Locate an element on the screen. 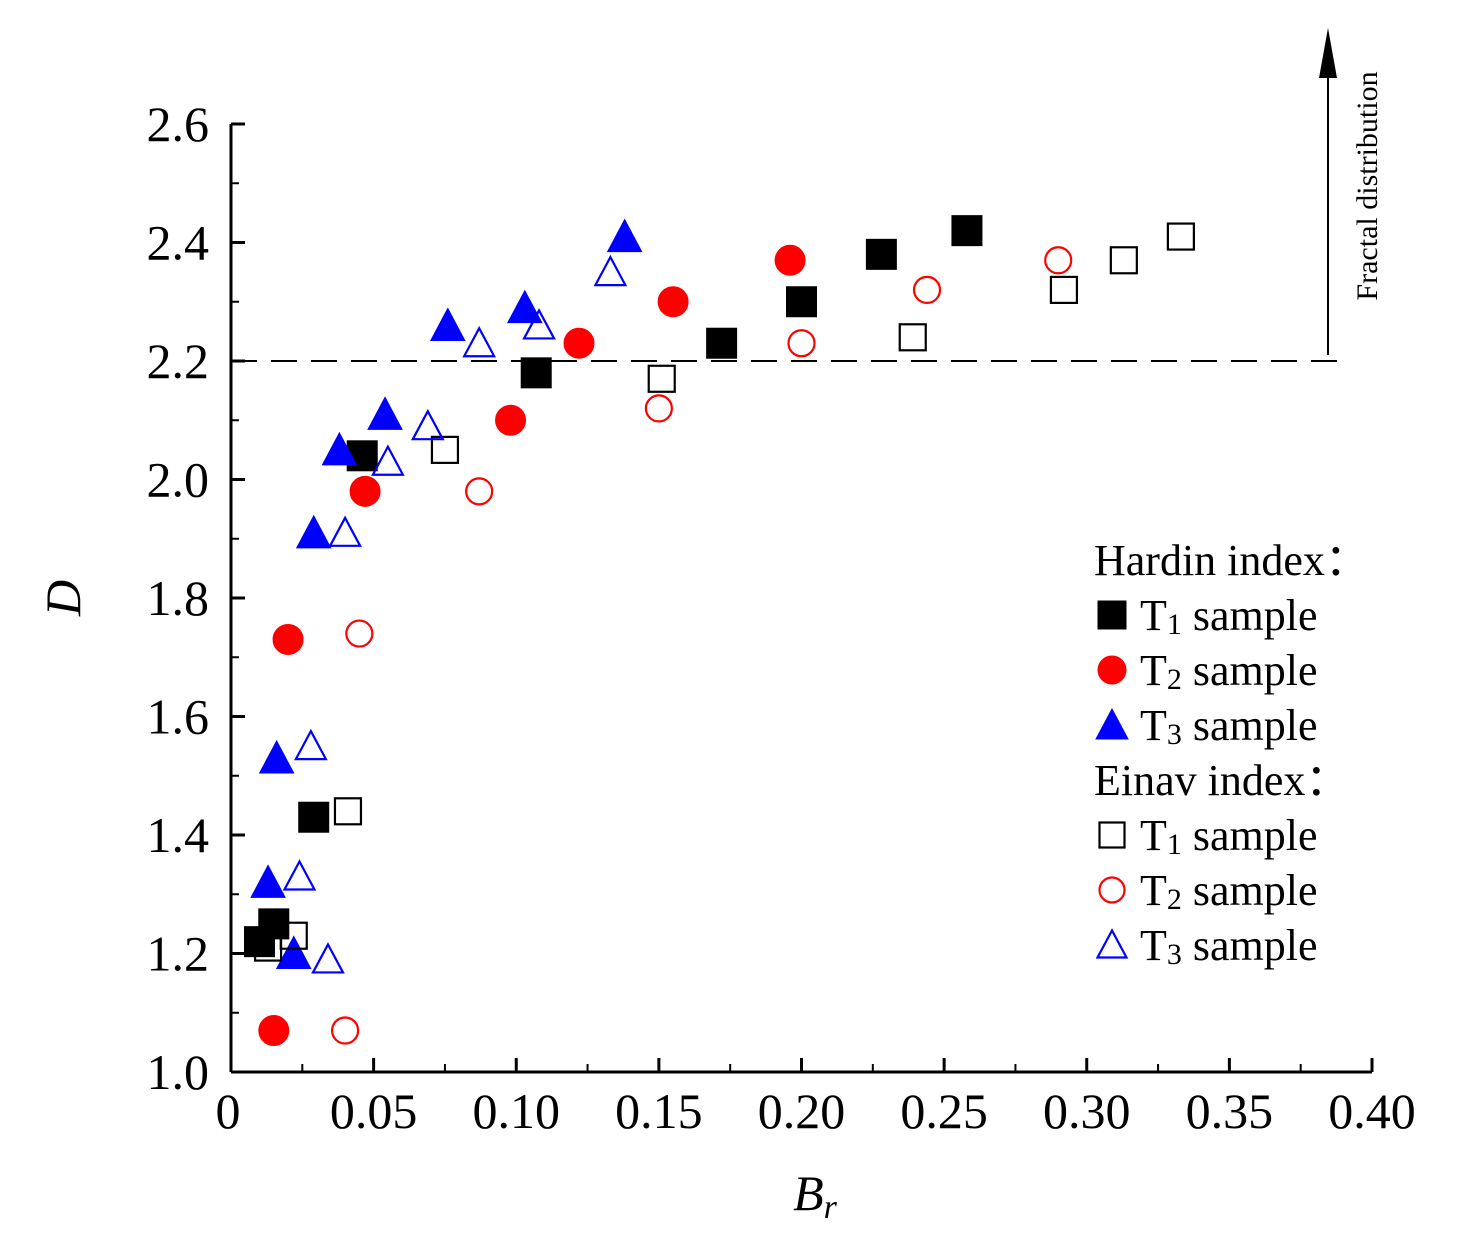  y-axis-label: D is located at coordinates (63, 598).